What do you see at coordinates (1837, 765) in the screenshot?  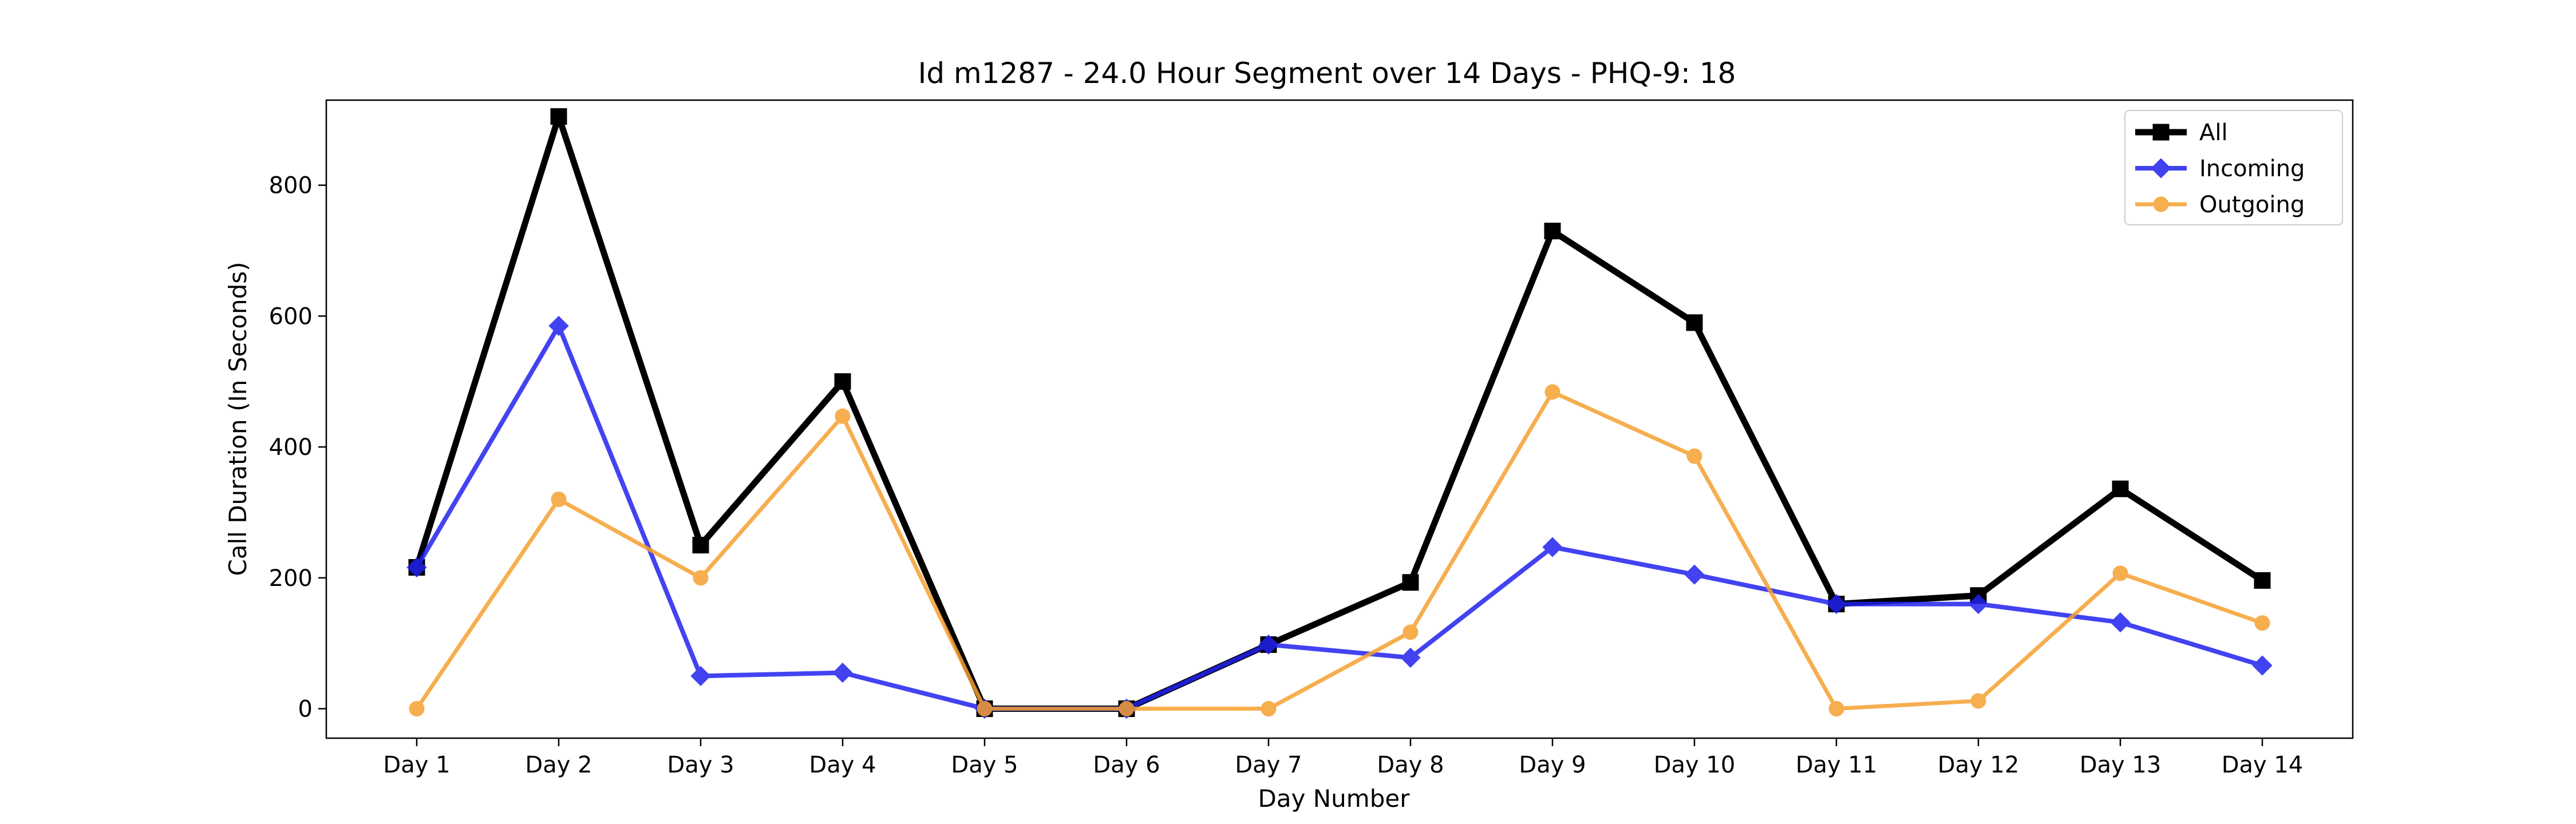 I see `x-tick-label: Day 11` at bounding box center [1837, 765].